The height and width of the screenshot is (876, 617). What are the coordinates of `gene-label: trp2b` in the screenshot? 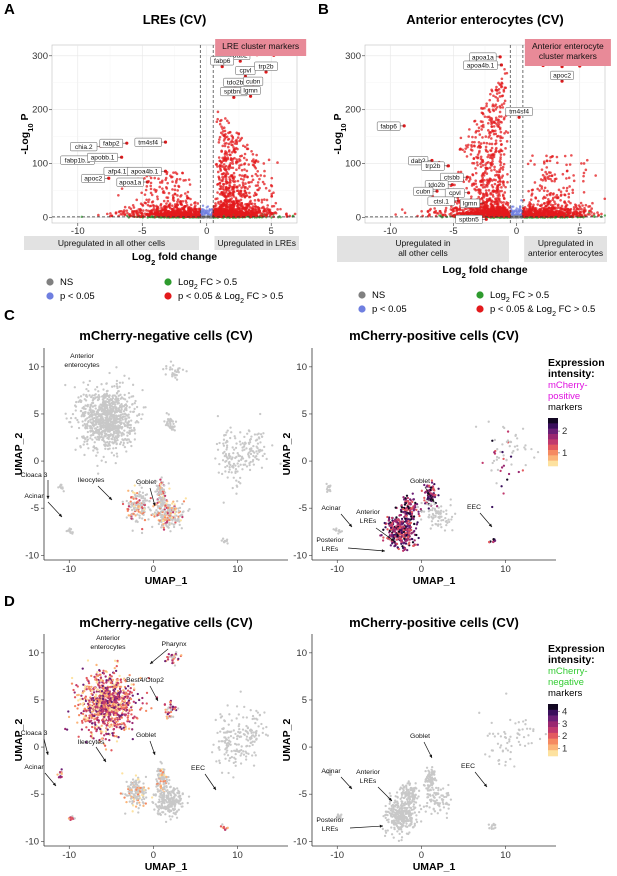 It's located at (266, 66).